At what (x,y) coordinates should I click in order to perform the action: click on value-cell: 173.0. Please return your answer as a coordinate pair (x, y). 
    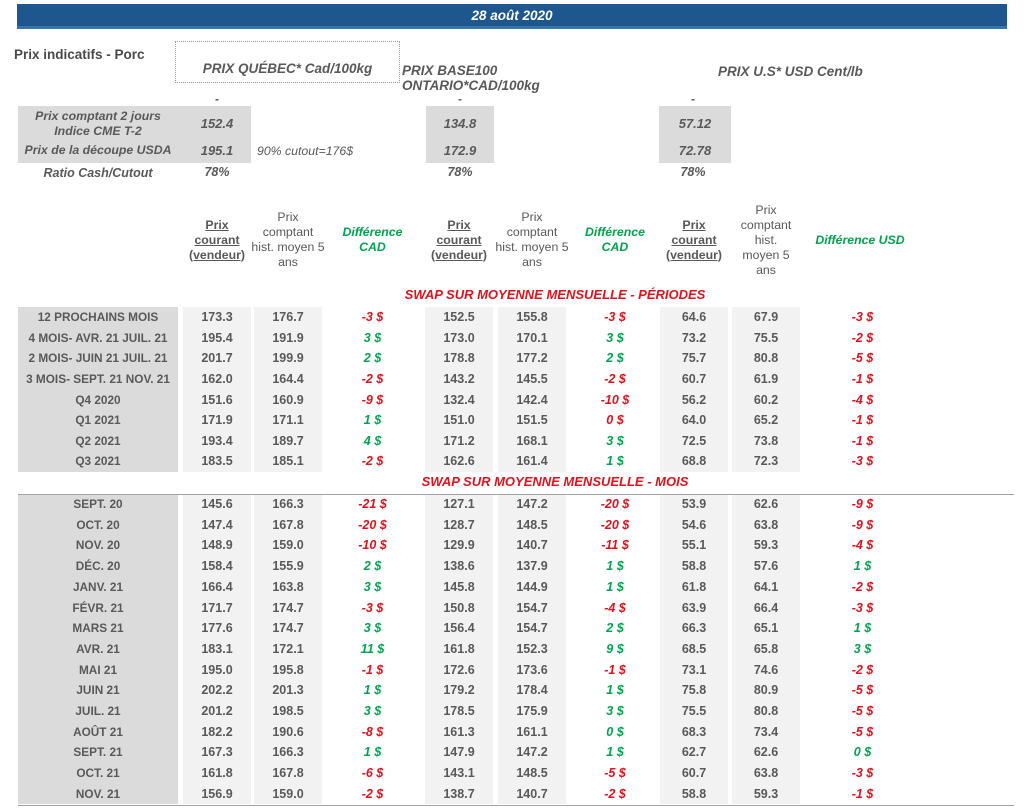
    Looking at the image, I should click on (459, 338).